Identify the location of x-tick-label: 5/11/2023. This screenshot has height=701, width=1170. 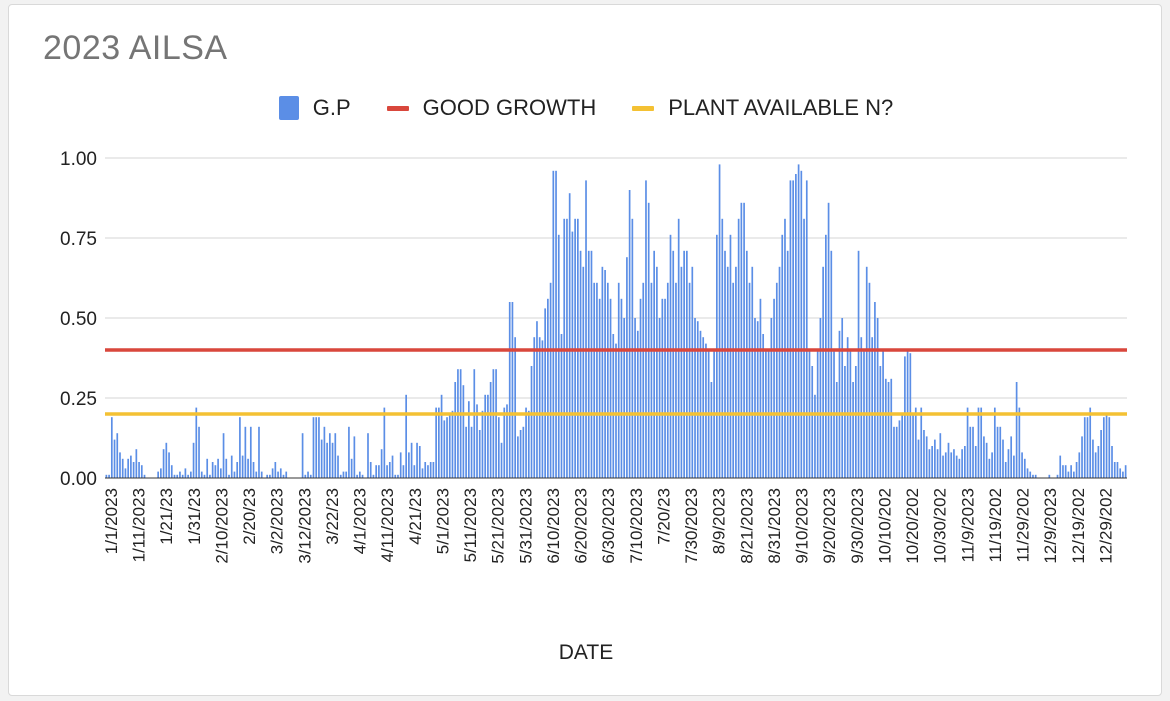
(470, 525).